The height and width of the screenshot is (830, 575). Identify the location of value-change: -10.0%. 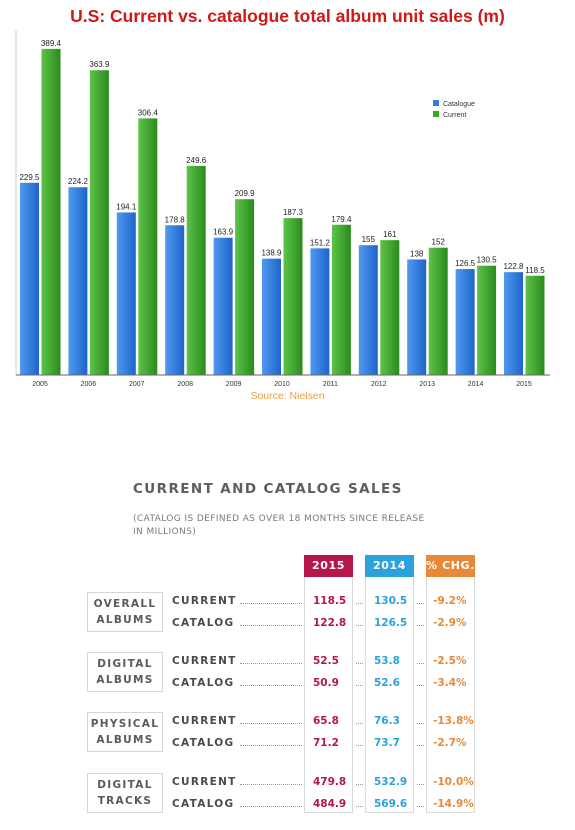
(453, 782).